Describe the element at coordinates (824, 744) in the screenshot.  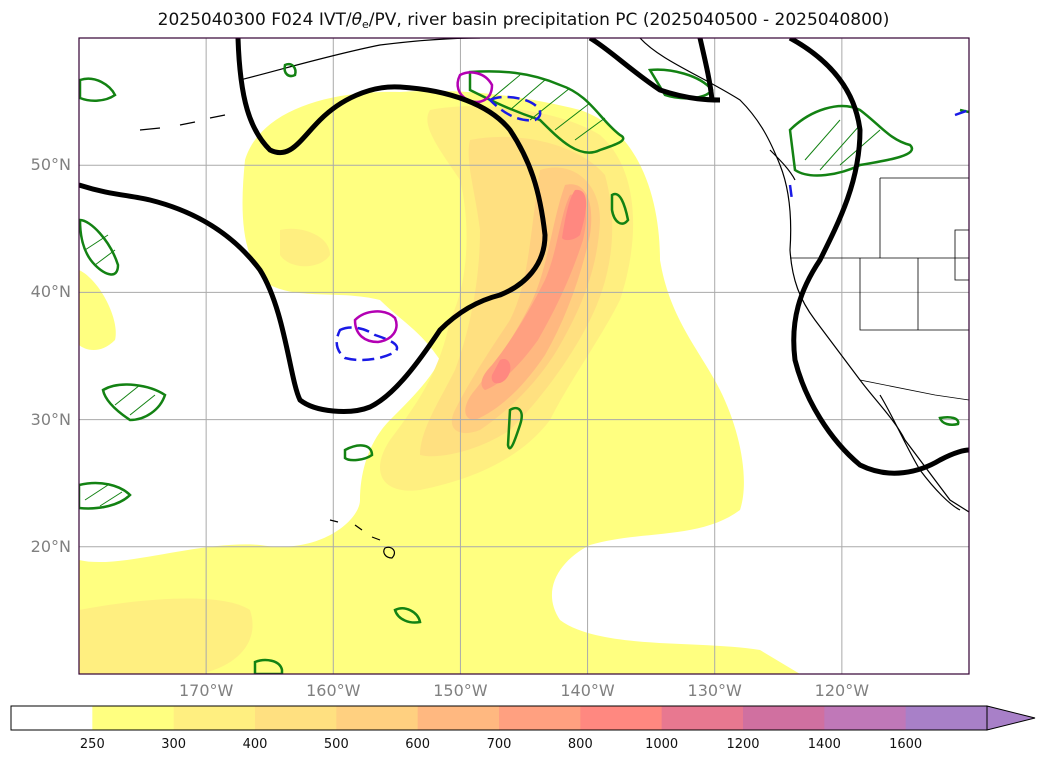
I see `colorbar-tick-label: 1400` at that location.